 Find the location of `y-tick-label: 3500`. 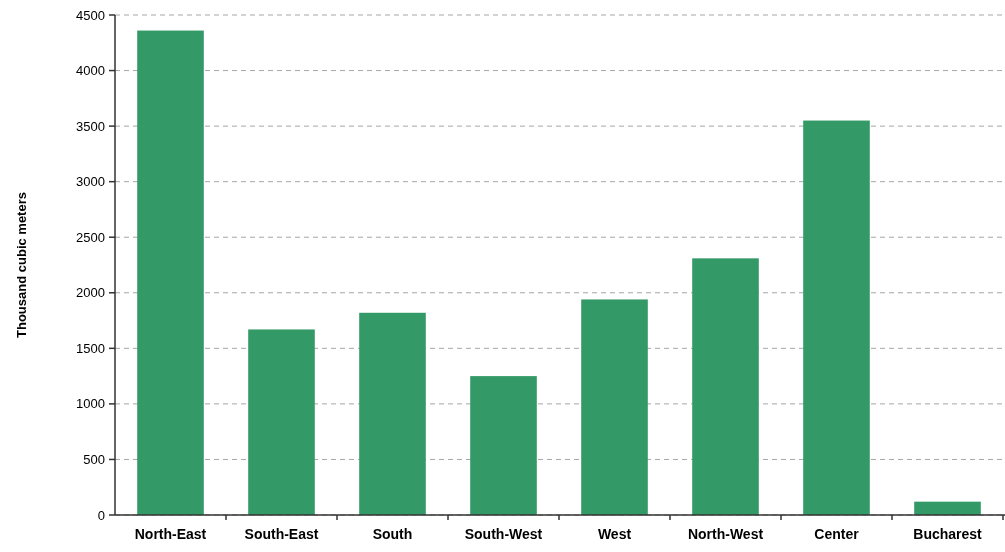

y-tick-label: 3500 is located at coordinates (90, 126).